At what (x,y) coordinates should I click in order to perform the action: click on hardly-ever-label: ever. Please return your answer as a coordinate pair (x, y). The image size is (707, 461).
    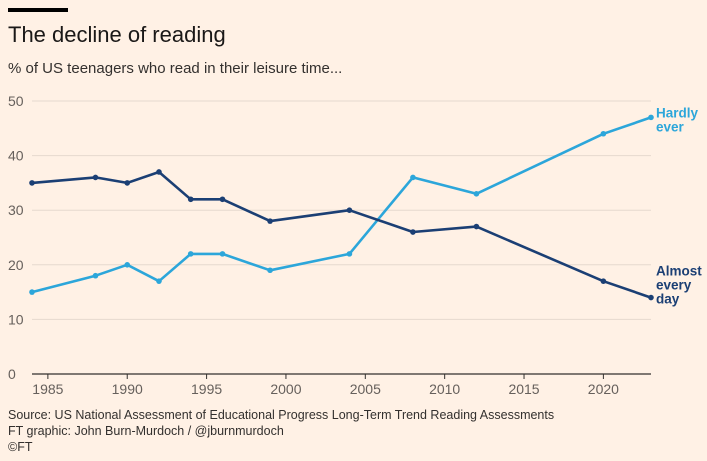
    Looking at the image, I should click on (670, 126).